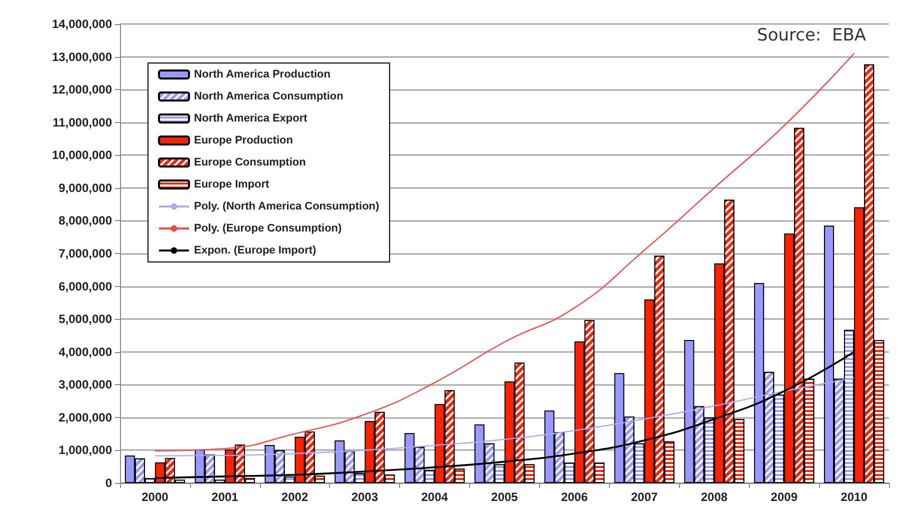 This screenshot has height=521, width=909. Describe the element at coordinates (784, 497) in the screenshot. I see `x-tick-label: 2009` at that location.